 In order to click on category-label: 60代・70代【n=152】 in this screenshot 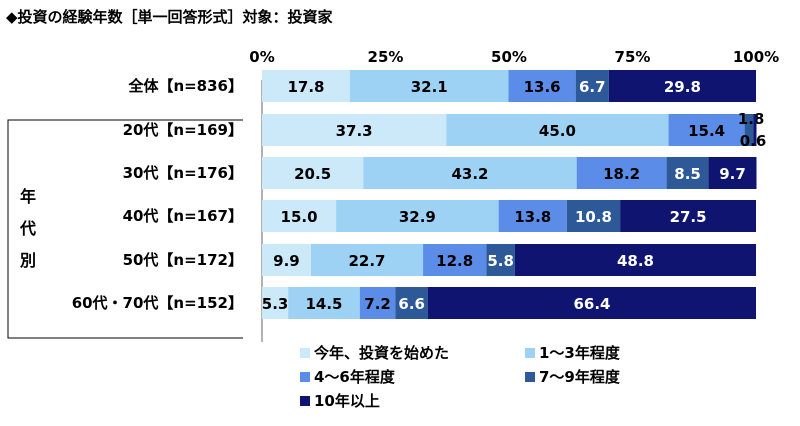, I will do `click(157, 303)`.